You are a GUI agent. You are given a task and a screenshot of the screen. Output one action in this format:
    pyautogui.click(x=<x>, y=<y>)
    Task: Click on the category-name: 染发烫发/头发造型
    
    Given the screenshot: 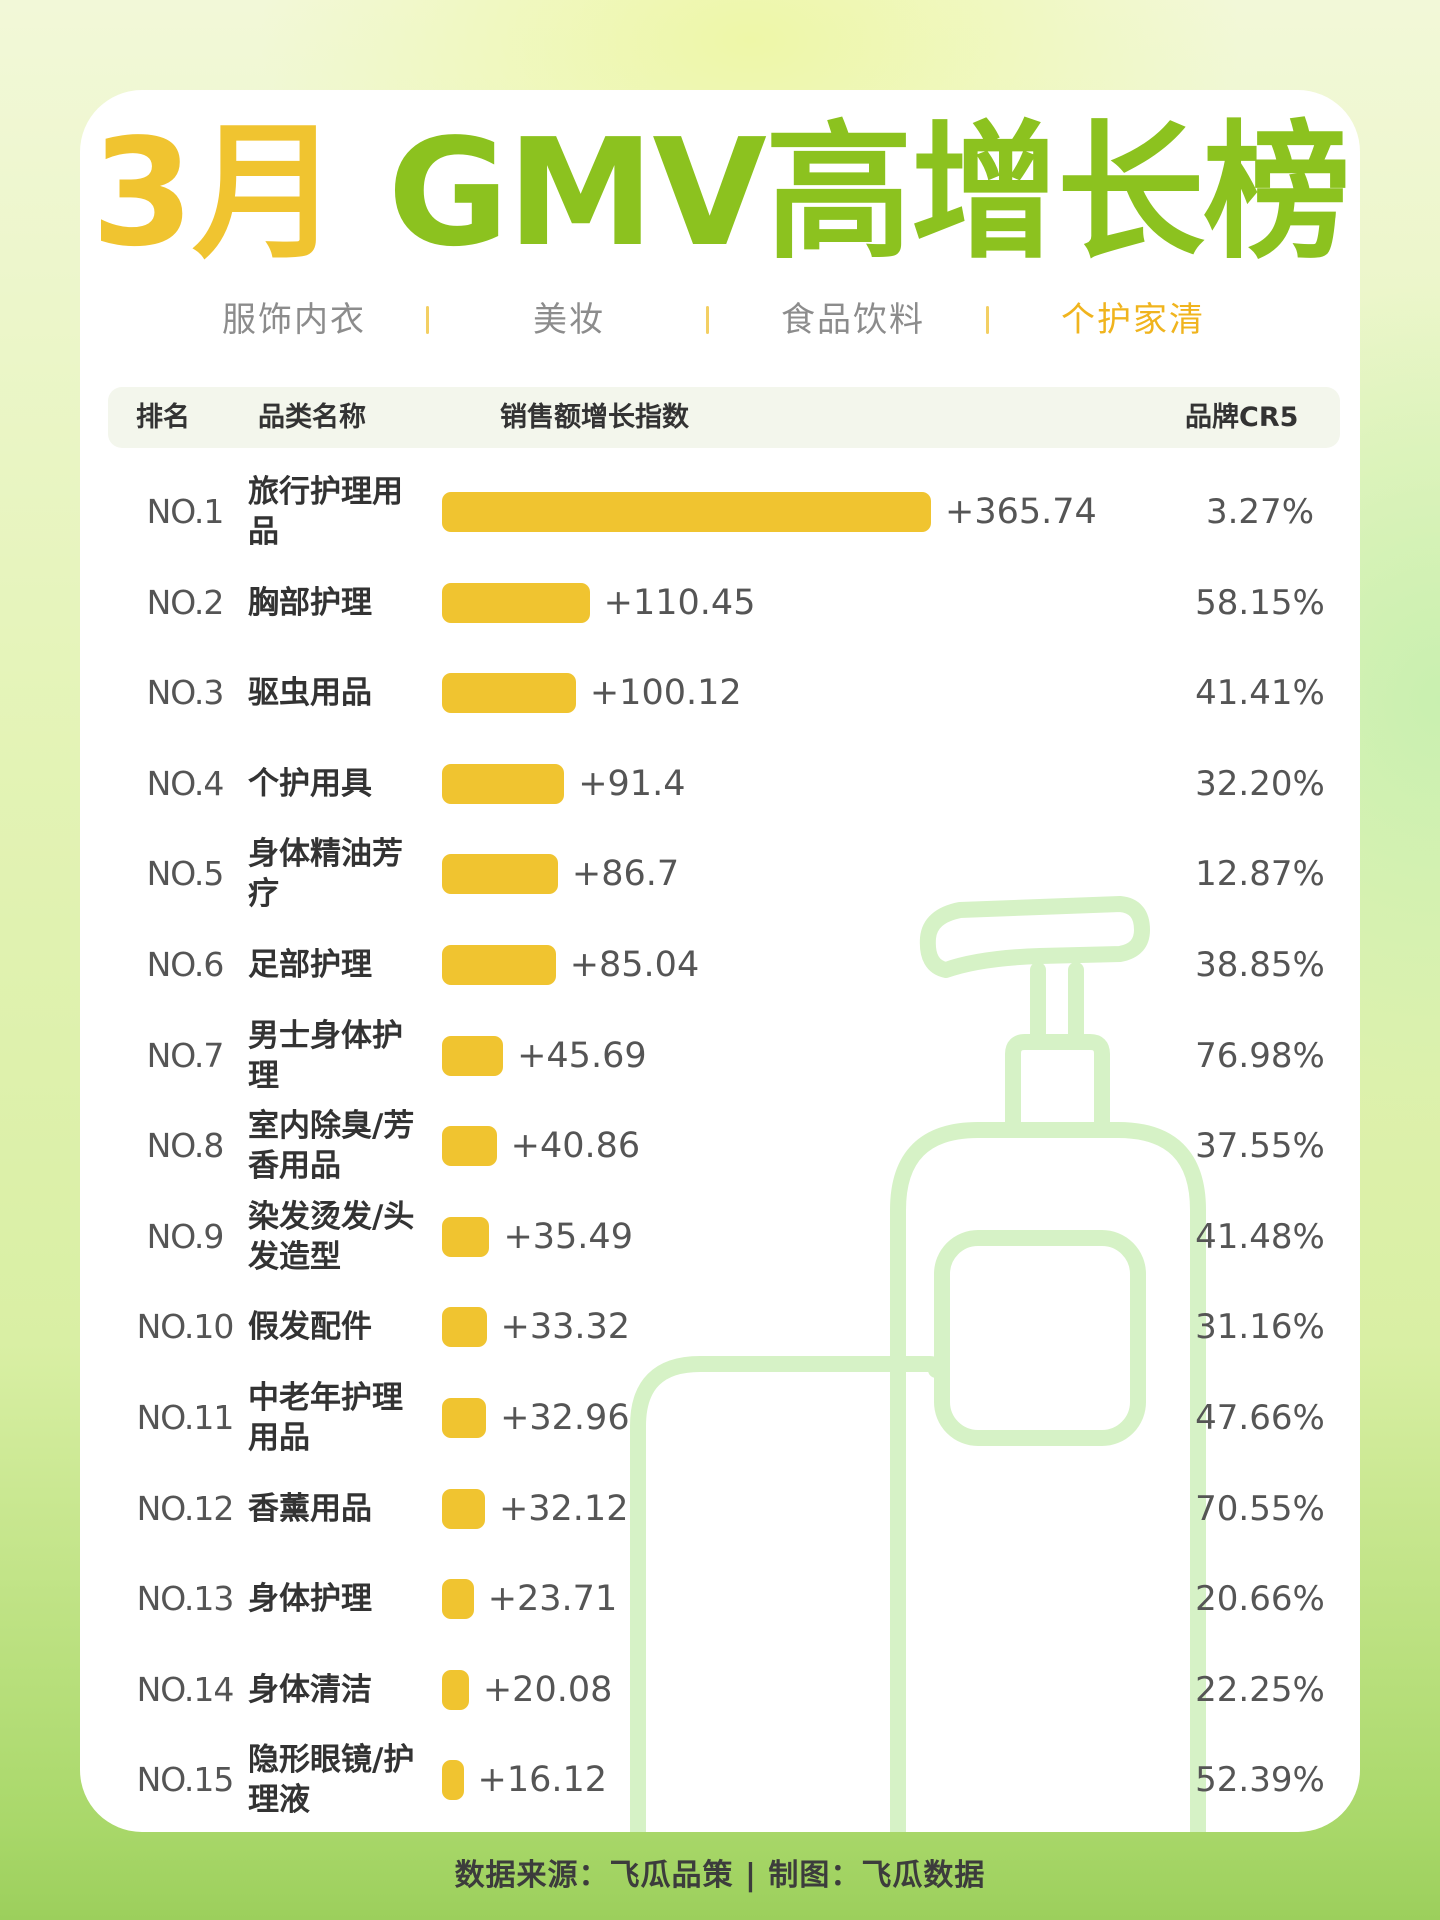 What is the action you would take?
    pyautogui.click(x=331, y=1236)
    